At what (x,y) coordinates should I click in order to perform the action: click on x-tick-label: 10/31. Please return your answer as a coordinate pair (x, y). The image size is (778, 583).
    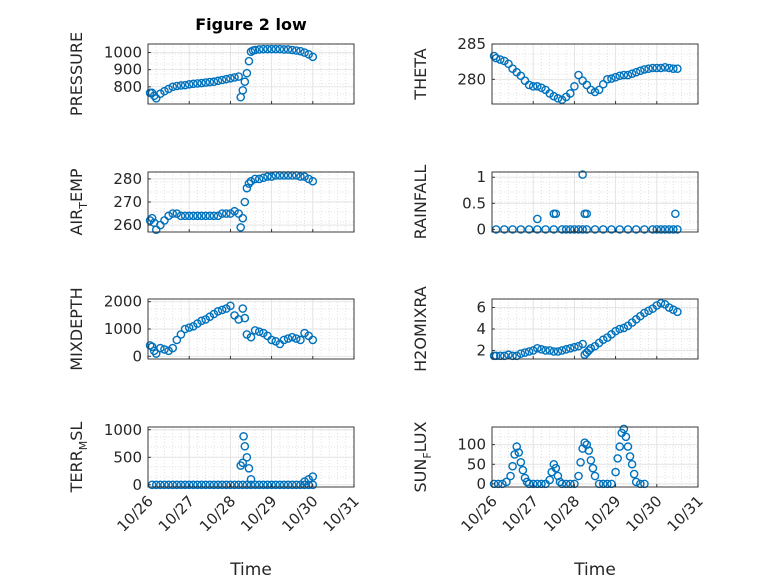
    Looking at the image, I should click on (341, 513).